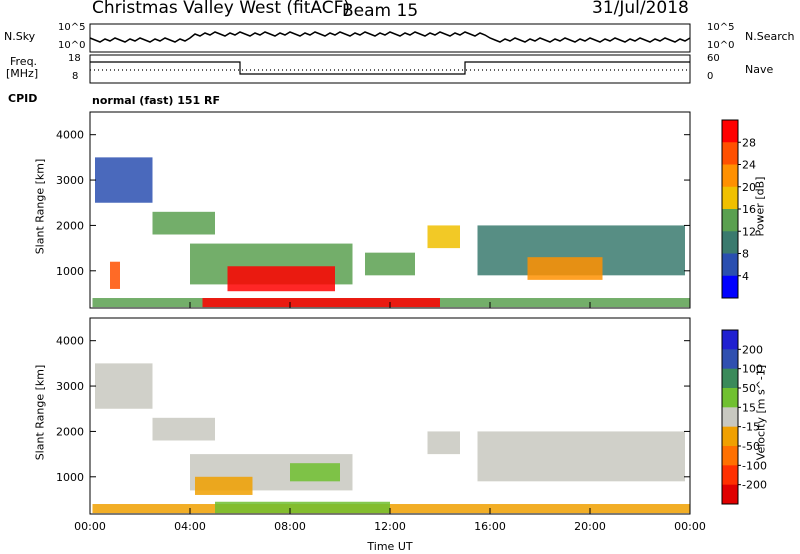 This screenshot has width=800, height=554. Describe the element at coordinates (759, 69) in the screenshot. I see `nave-label: Nave` at that location.